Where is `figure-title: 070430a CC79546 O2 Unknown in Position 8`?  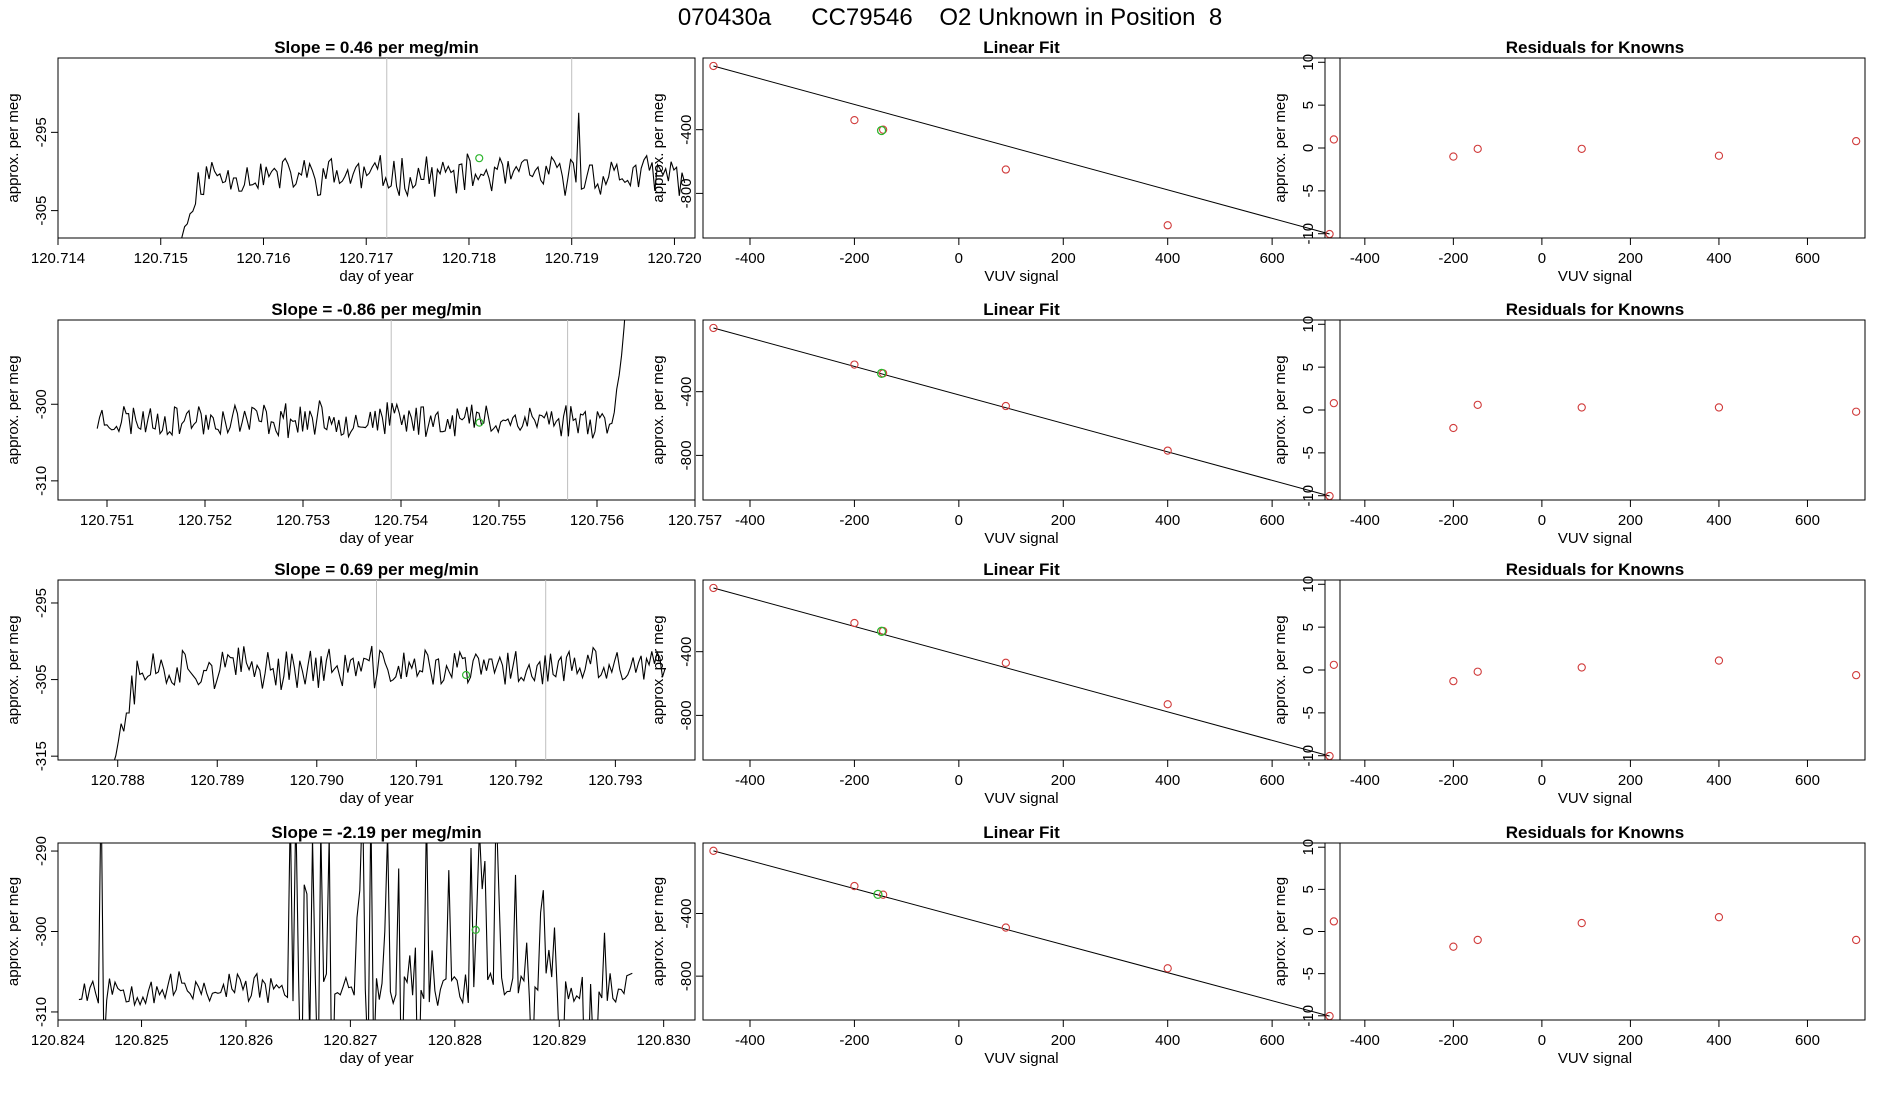
figure-title: 070430a CC79546 O2 Unknown in Position 8 is located at coordinates (950, 17).